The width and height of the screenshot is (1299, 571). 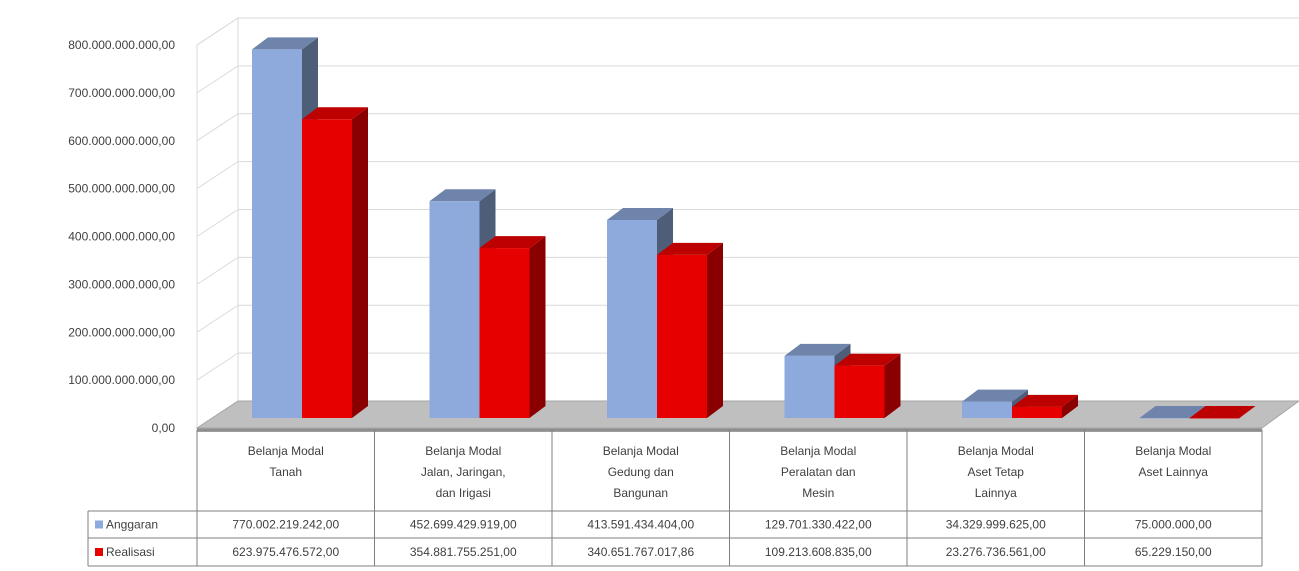 What do you see at coordinates (130, 552) in the screenshot?
I see `legend-label-realisasi: Realisasi` at bounding box center [130, 552].